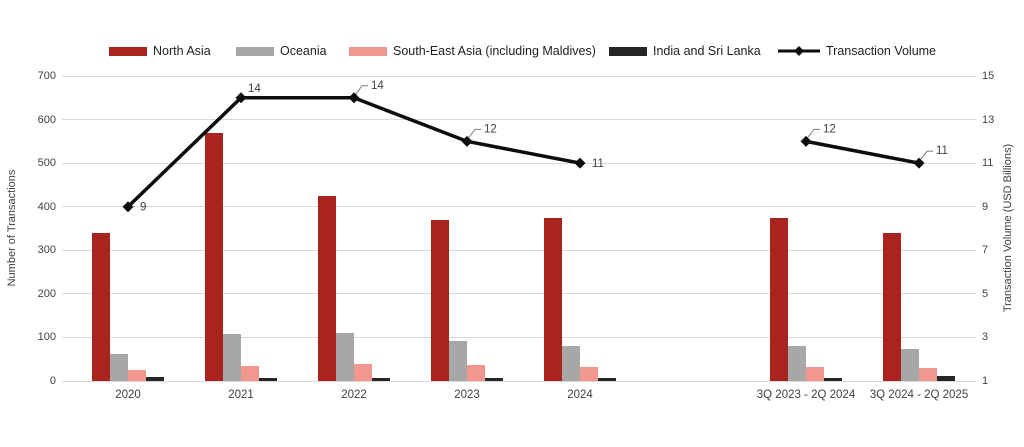  Describe the element at coordinates (46, 206) in the screenshot. I see `left-axis-tick-label: 400` at that location.